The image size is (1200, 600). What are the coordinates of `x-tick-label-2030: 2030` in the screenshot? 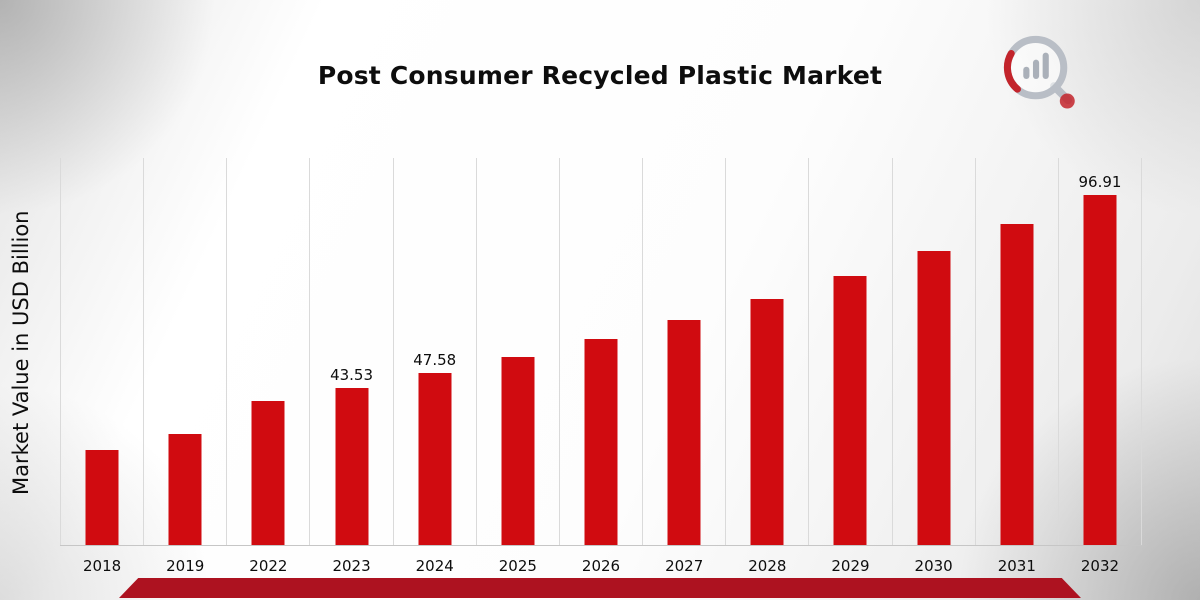 It's located at (933, 566).